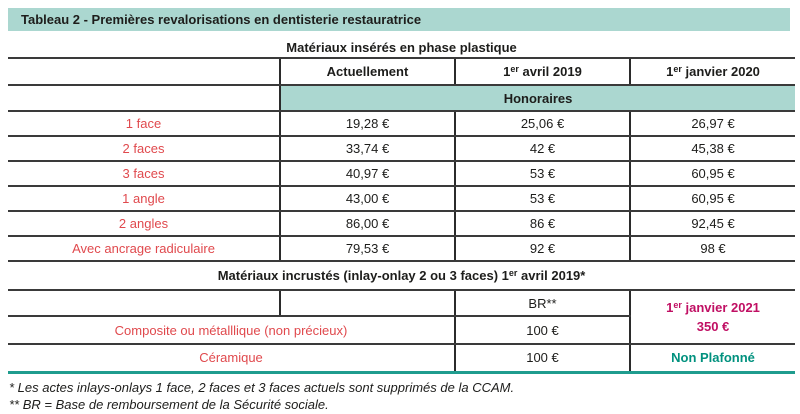 Image resolution: width=800 pixels, height=414 pixels. I want to click on honoraires-row: Honoraires, so click(402, 98).